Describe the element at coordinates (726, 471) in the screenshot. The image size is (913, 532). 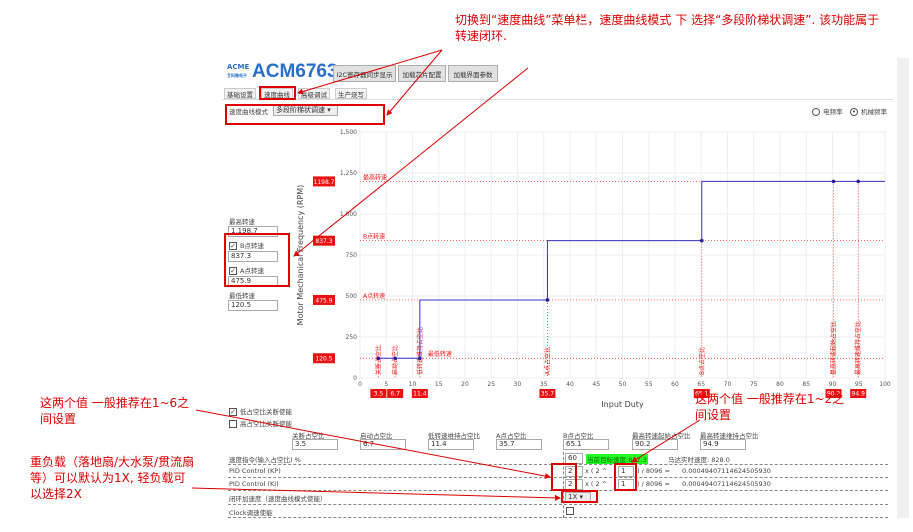
I see `kp-result: 0.00049407114624505930` at that location.